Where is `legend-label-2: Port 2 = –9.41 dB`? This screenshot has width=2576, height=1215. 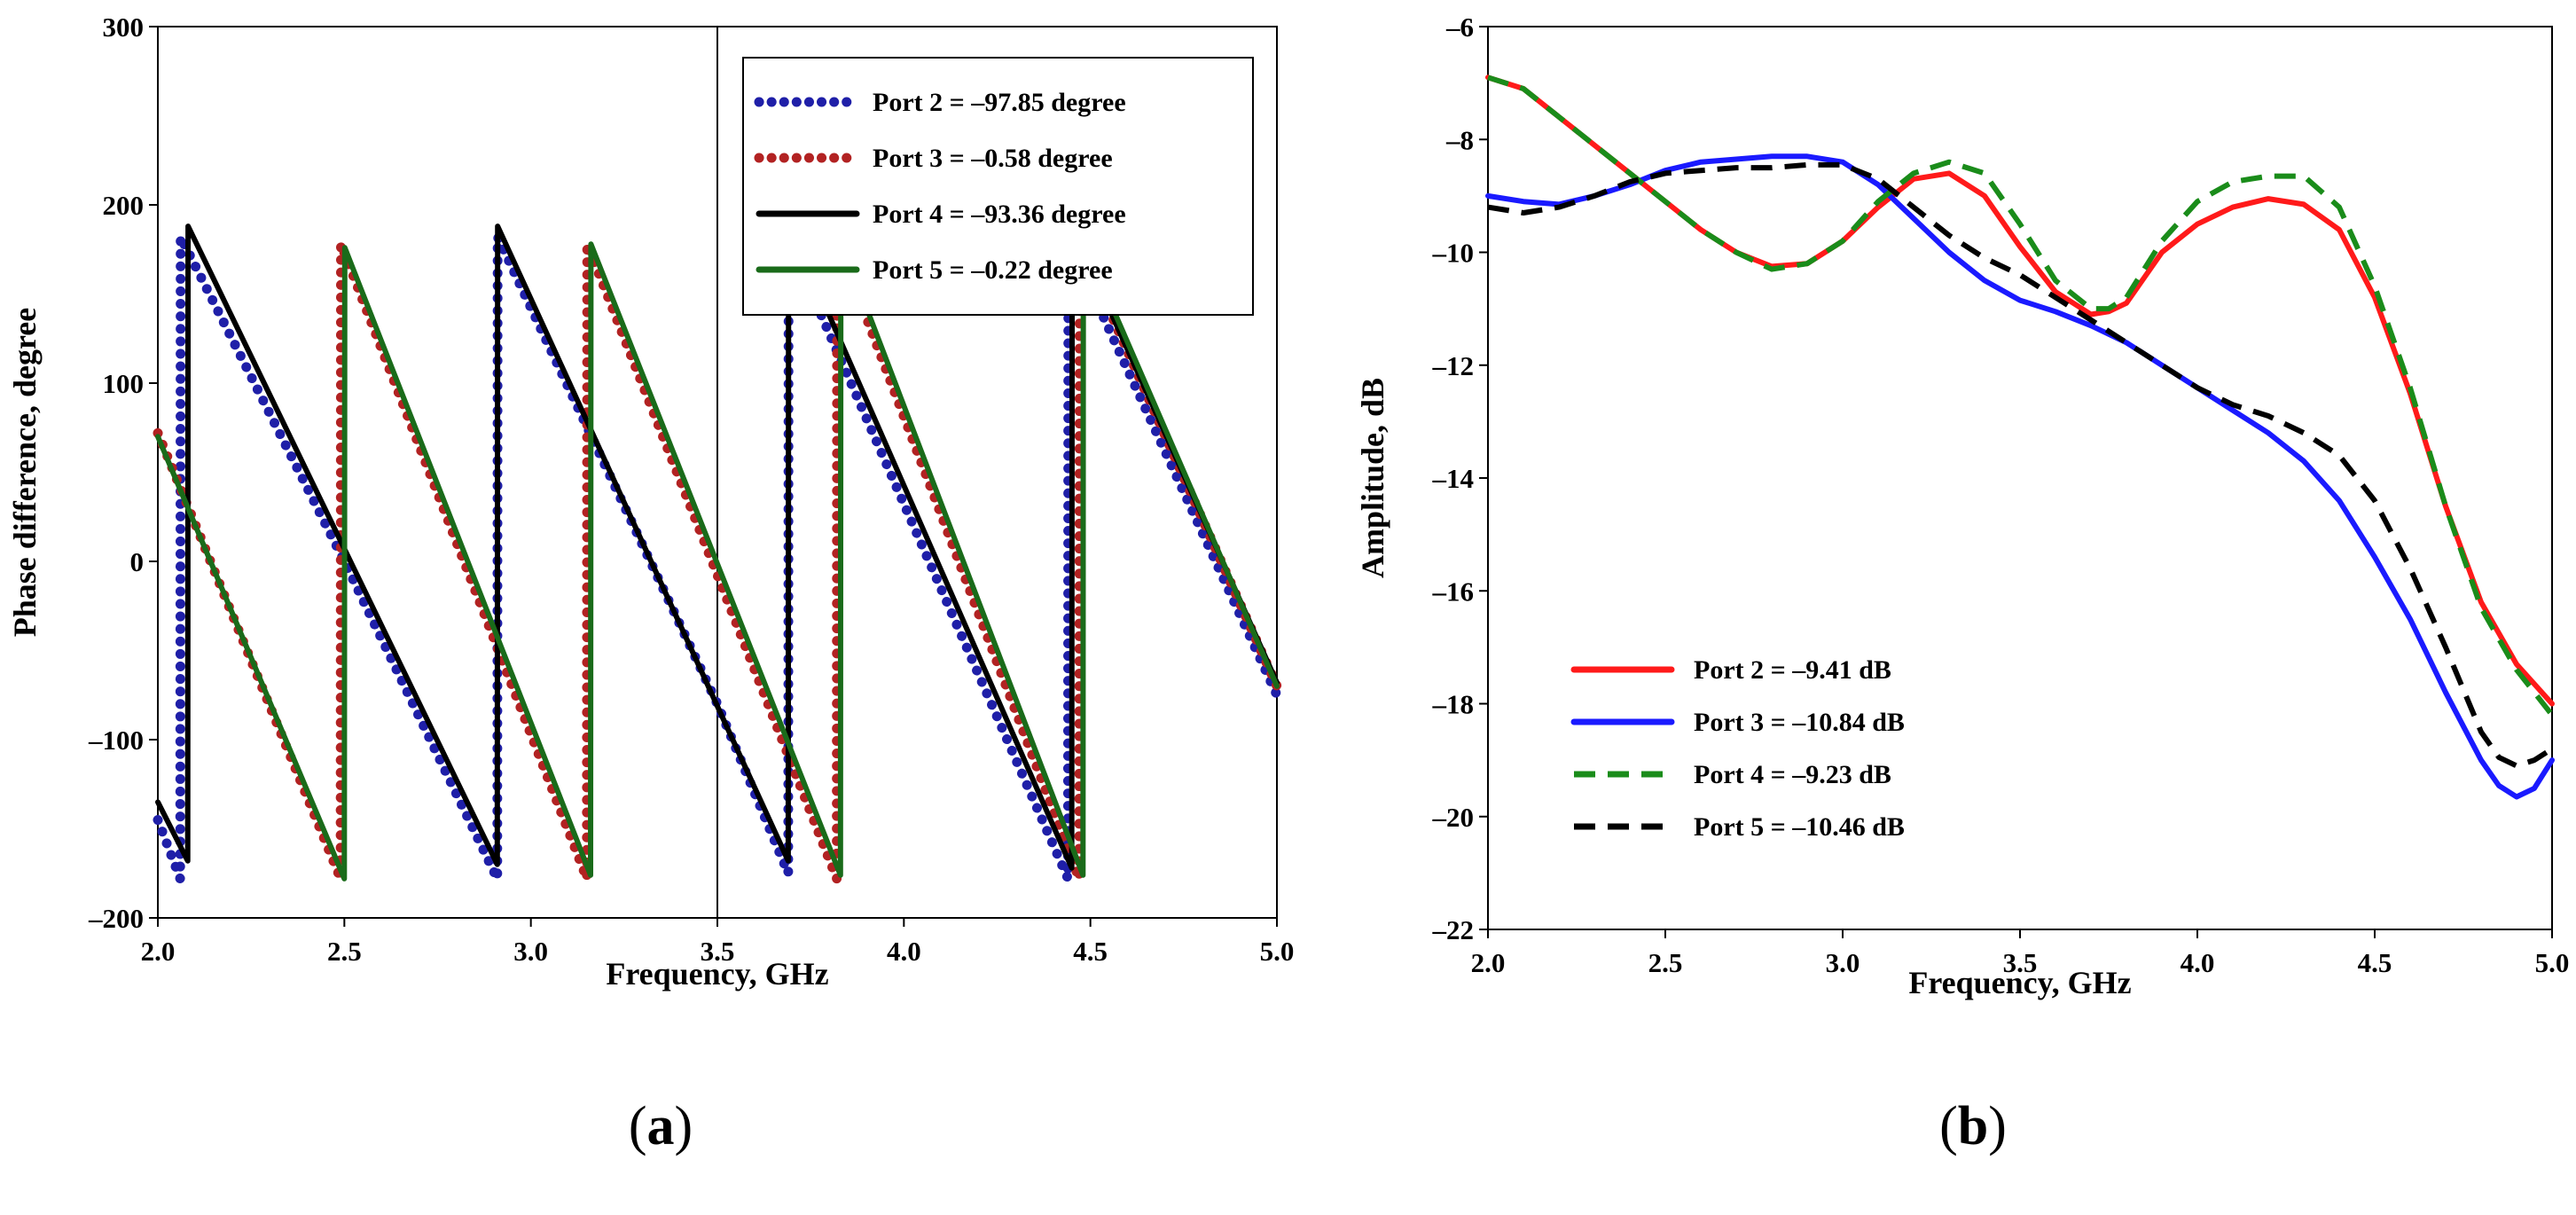 legend-label-2: Port 2 = –9.41 dB is located at coordinates (1792, 670).